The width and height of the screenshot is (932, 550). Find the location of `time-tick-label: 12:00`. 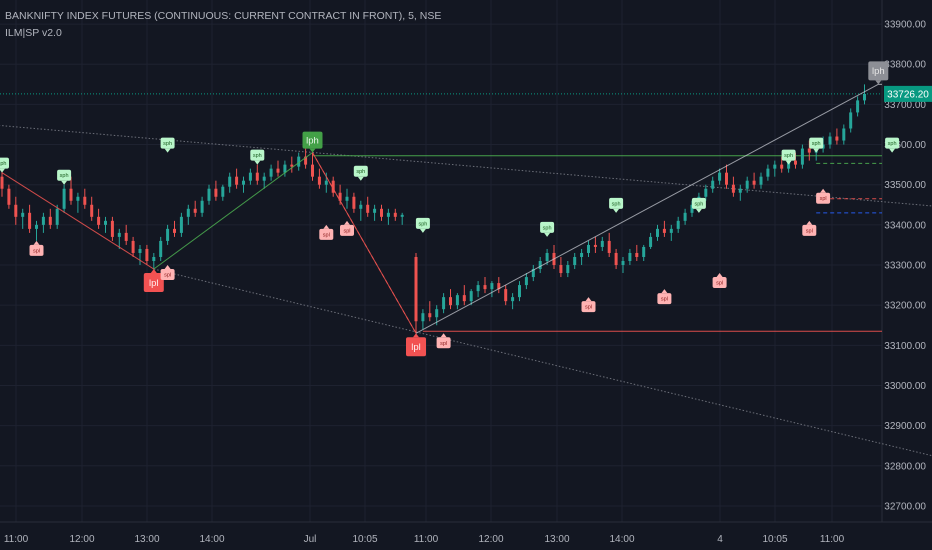

time-tick-label: 12:00 is located at coordinates (490, 539).